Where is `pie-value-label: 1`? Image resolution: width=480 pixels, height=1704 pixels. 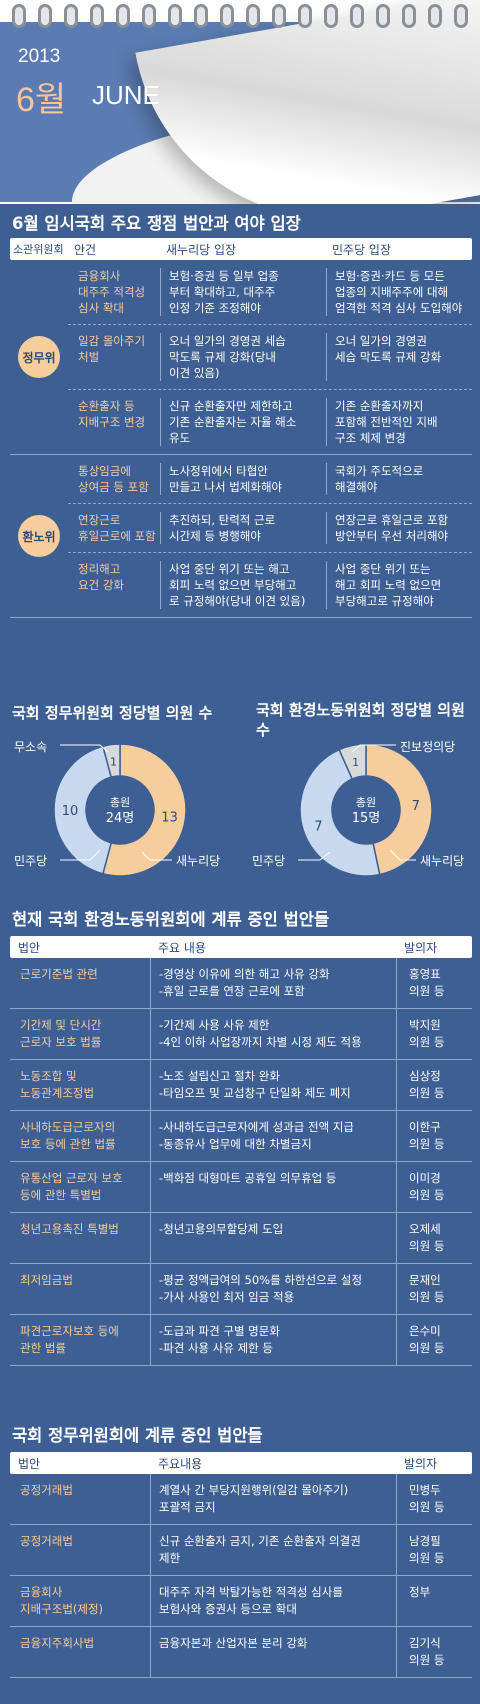 pie-value-label: 1 is located at coordinates (355, 762).